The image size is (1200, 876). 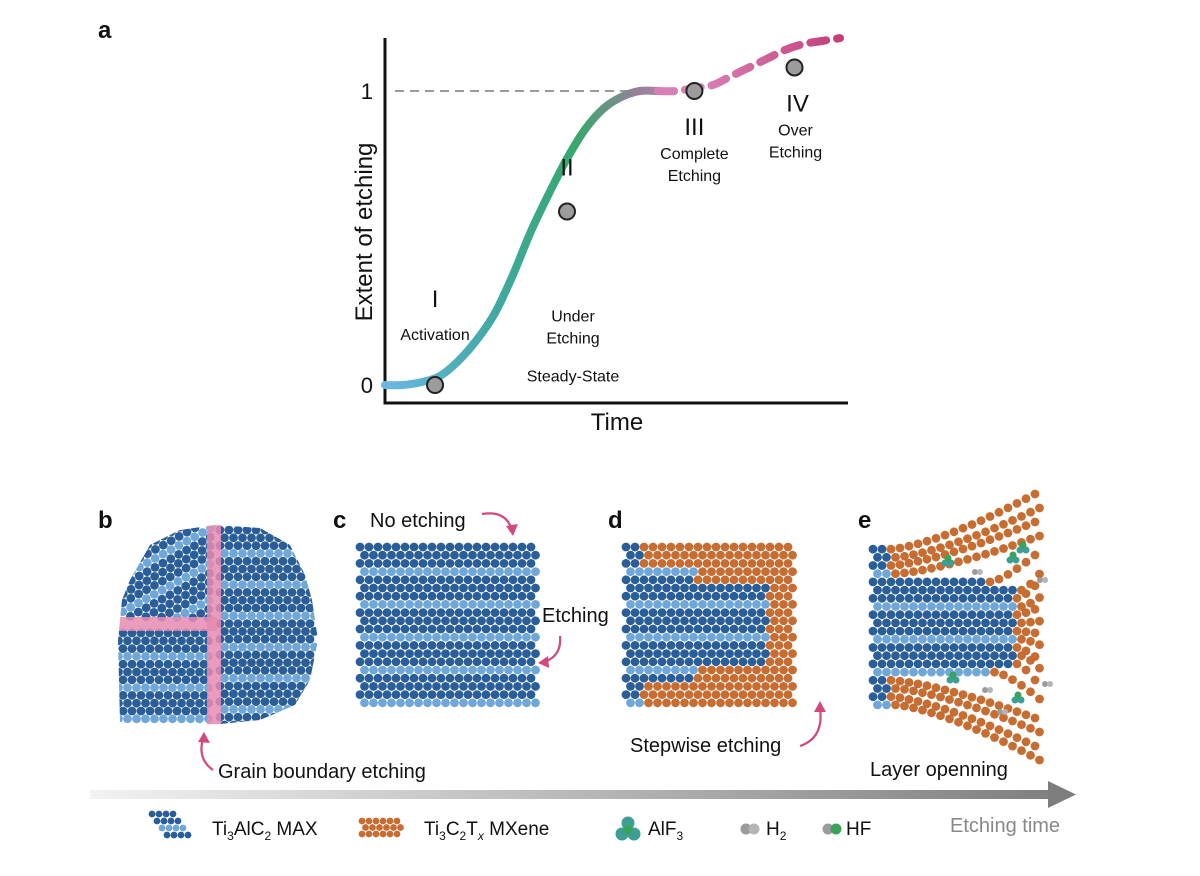 I want to click on h2-atom, so click(x=1045, y=580).